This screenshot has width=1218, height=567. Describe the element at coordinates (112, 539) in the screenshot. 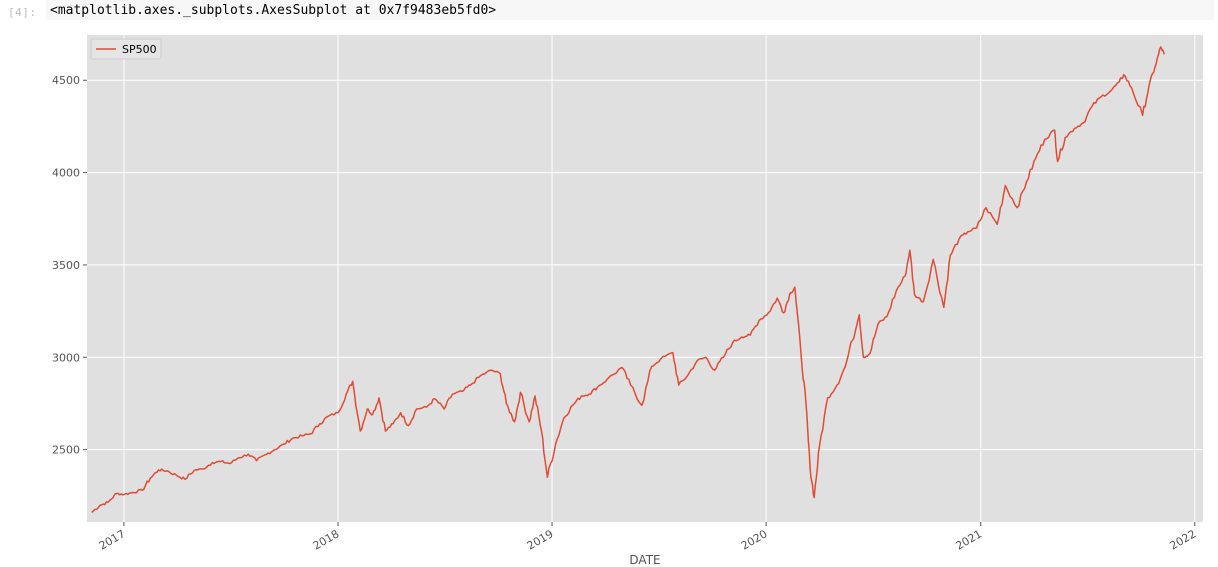

I see `x-tick-label: 2017` at that location.